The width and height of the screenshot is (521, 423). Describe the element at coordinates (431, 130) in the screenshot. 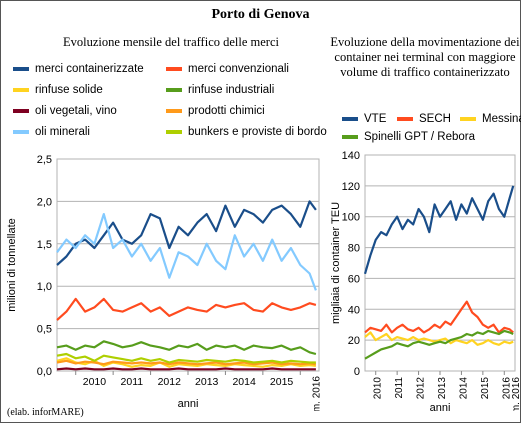

I see `right-legend: VTE SECH Messina Spinelli GPT / Rebora` at that location.